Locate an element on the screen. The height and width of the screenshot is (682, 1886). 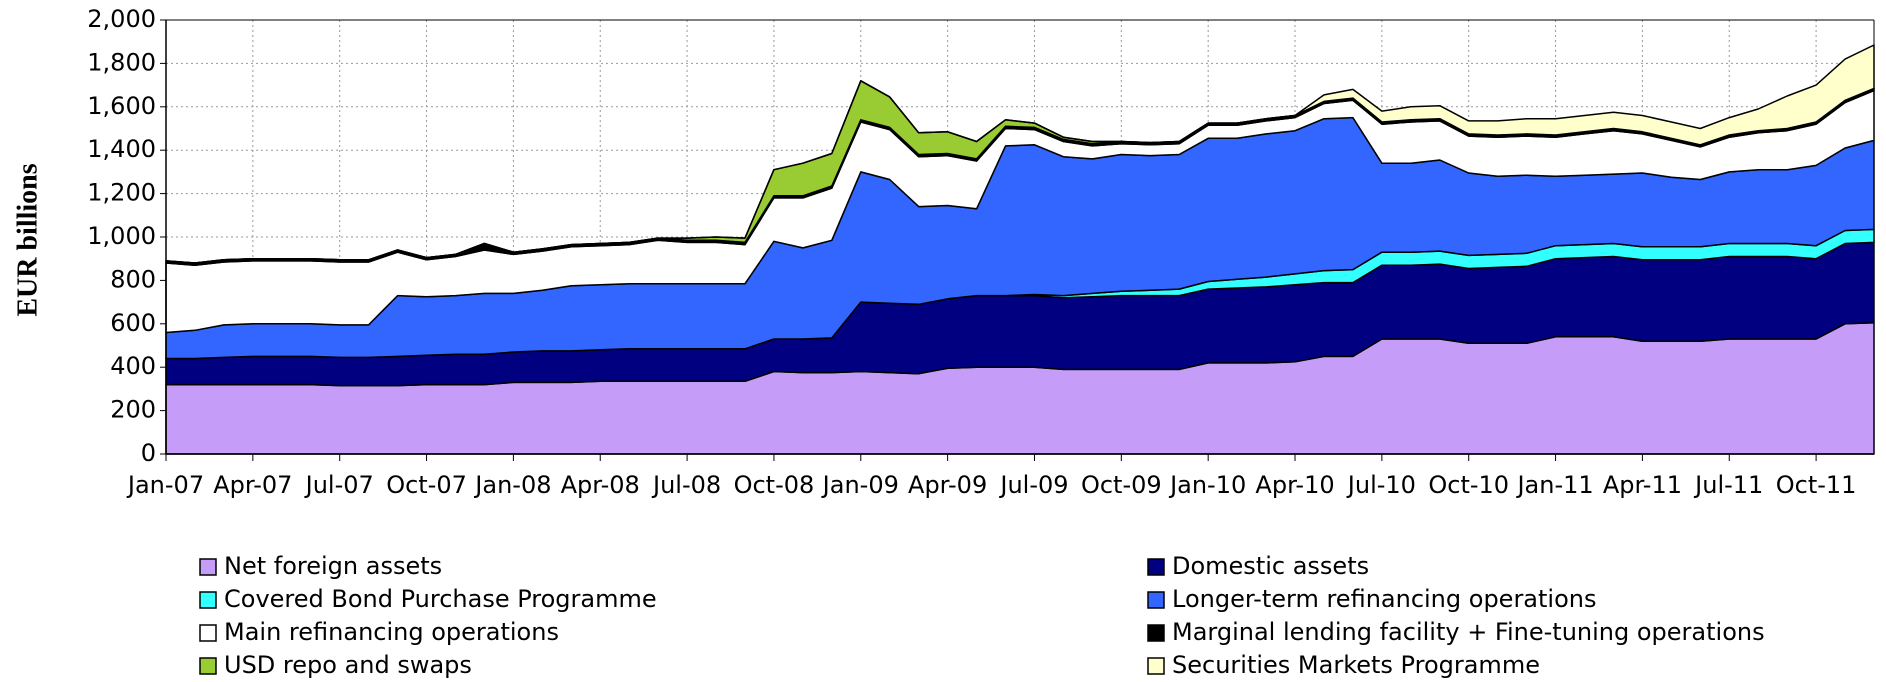
y-tick-label: 1,800 is located at coordinates (121, 62).